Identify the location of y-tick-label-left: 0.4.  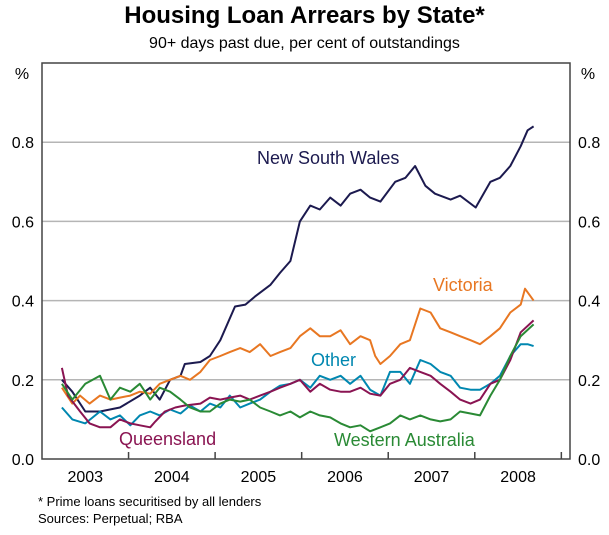
(23, 302).